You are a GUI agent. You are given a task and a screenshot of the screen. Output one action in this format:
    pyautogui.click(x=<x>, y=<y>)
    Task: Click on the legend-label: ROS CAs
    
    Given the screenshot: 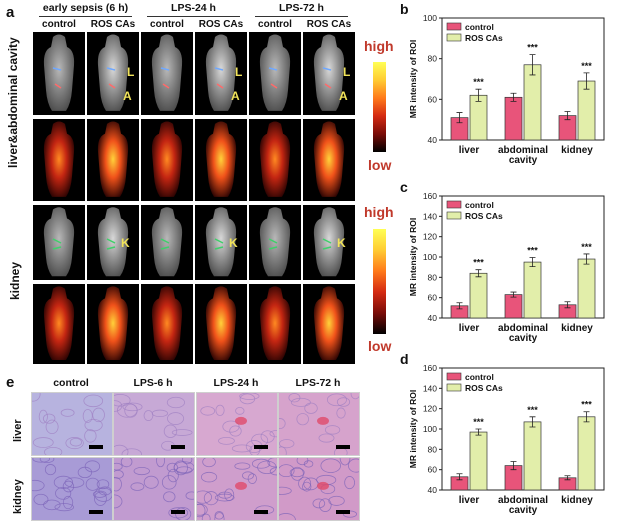 What is the action you would take?
    pyautogui.click(x=484, y=38)
    